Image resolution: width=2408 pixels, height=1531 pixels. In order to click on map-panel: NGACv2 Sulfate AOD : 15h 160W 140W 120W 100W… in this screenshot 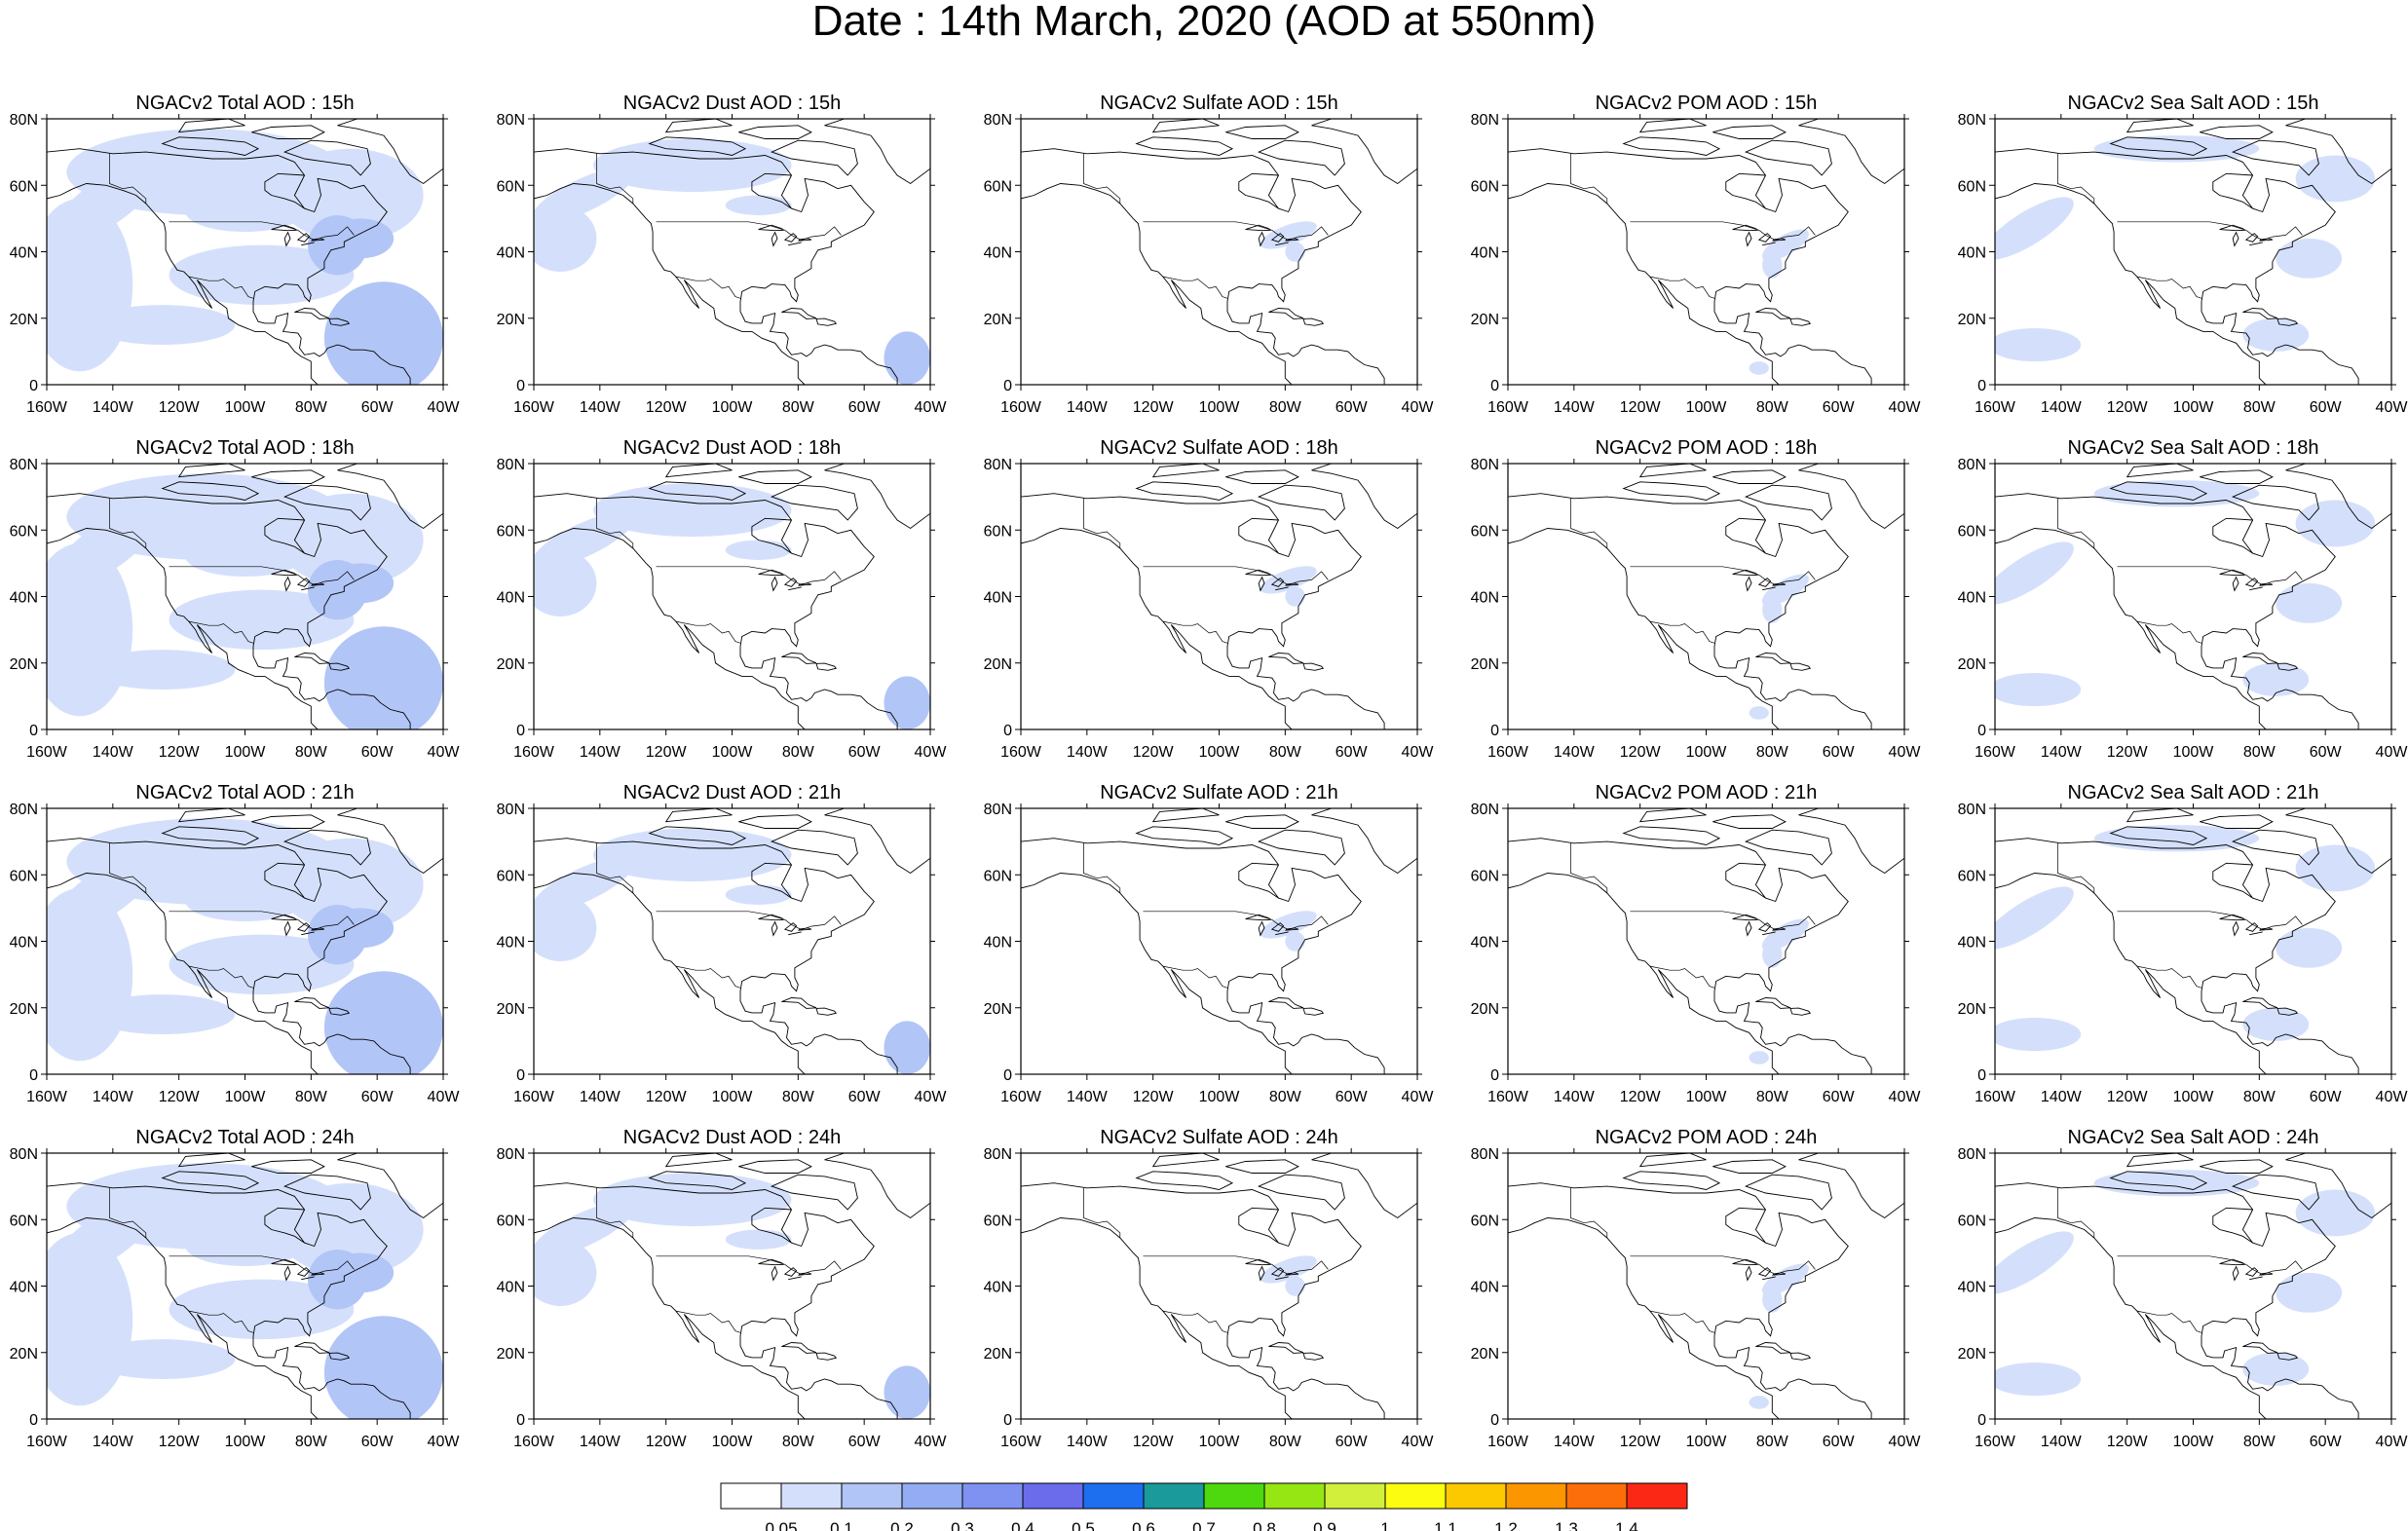, I will do `click(1209, 254)`.